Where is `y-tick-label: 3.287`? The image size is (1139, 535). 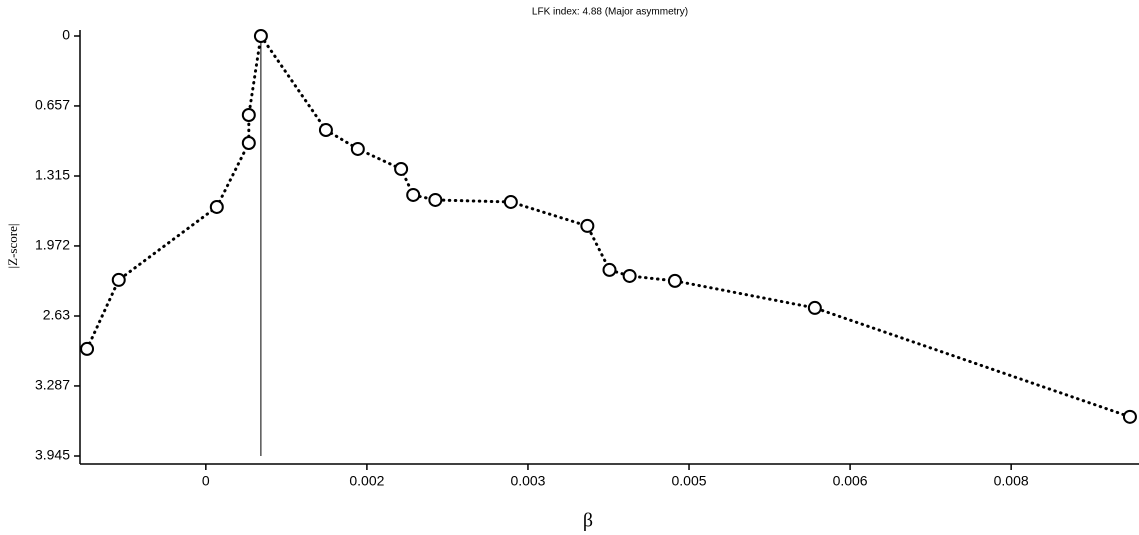 y-tick-label: 3.287 is located at coordinates (52, 385).